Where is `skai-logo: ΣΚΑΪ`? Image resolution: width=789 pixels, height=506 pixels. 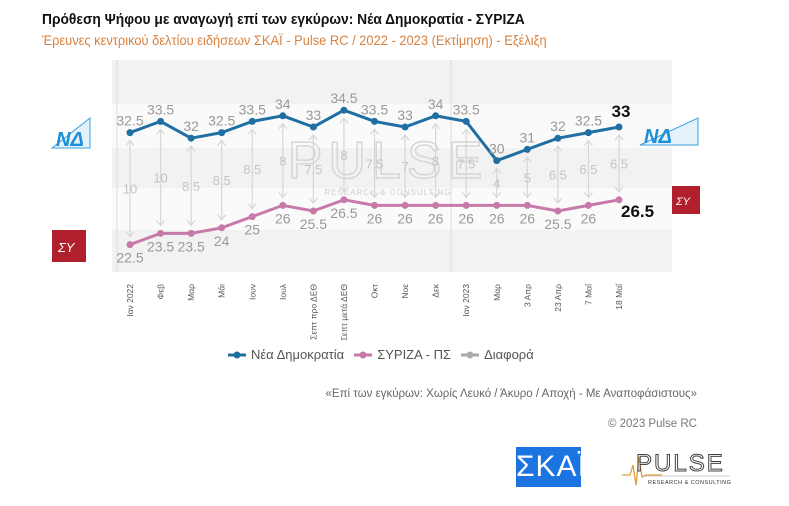
skai-logo: ΣΚΑΪ is located at coordinates (551, 467).